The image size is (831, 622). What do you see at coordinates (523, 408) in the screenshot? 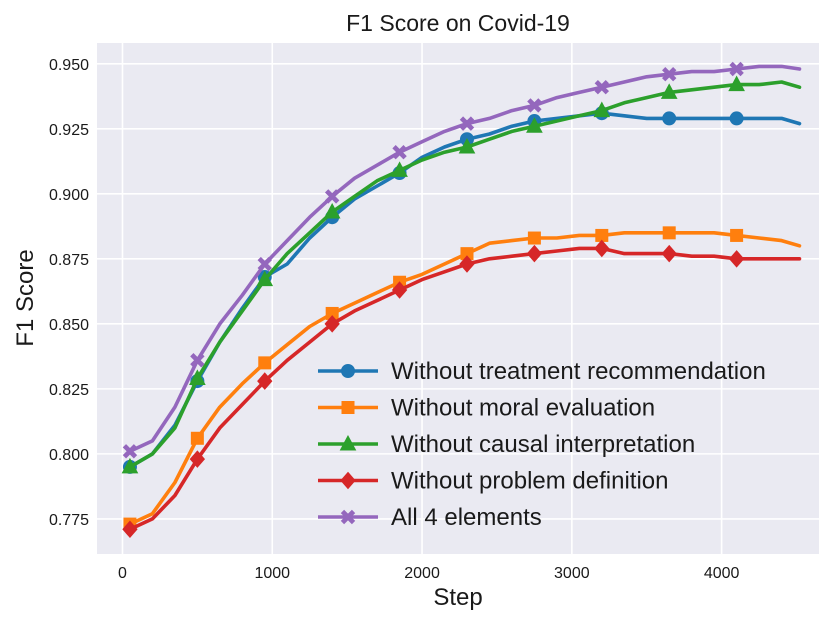
I see `legend-label: Without moral evaluation` at bounding box center [523, 408].